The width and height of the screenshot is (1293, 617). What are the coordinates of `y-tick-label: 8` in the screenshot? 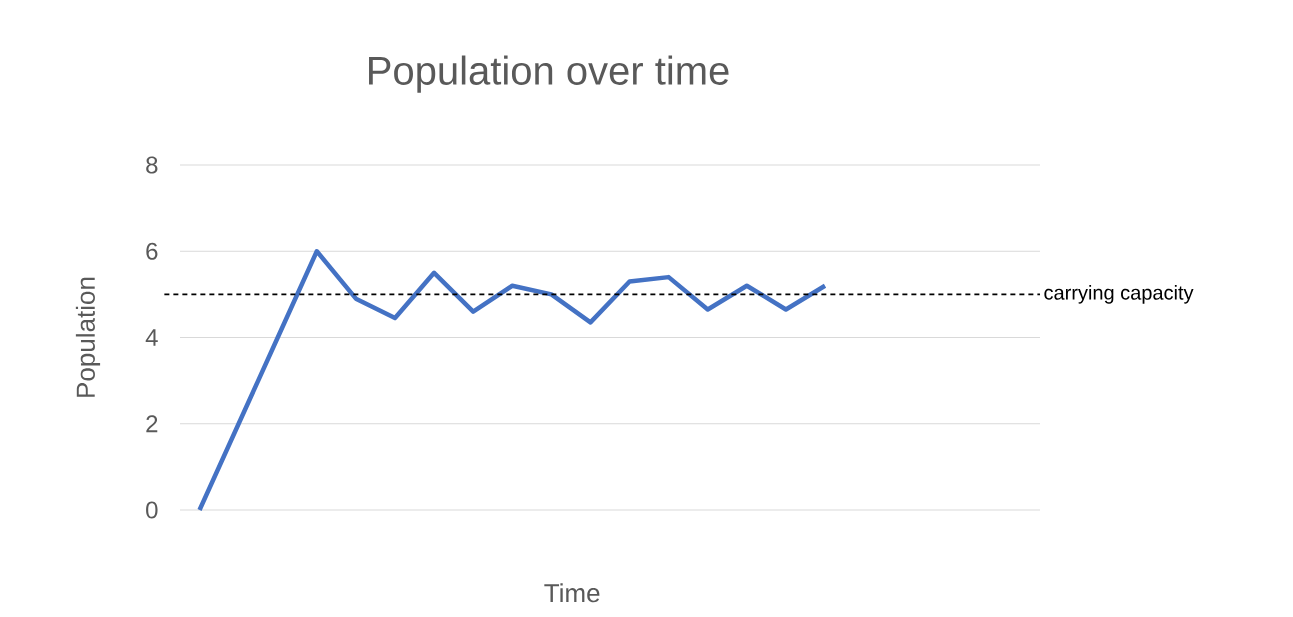 It's located at (152, 165).